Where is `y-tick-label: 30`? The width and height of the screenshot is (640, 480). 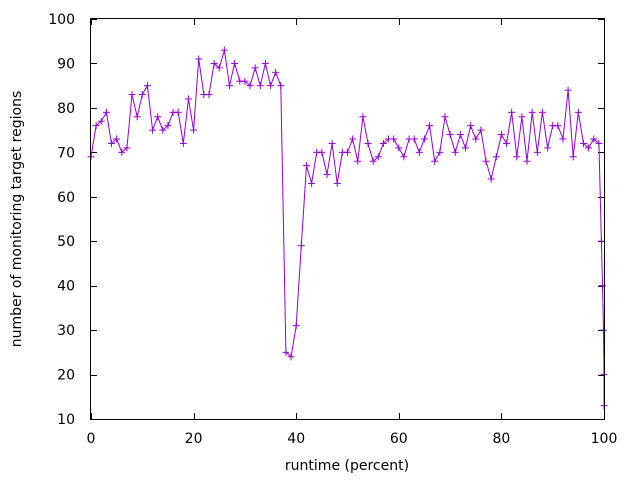 y-tick-label: 30 is located at coordinates (66, 331).